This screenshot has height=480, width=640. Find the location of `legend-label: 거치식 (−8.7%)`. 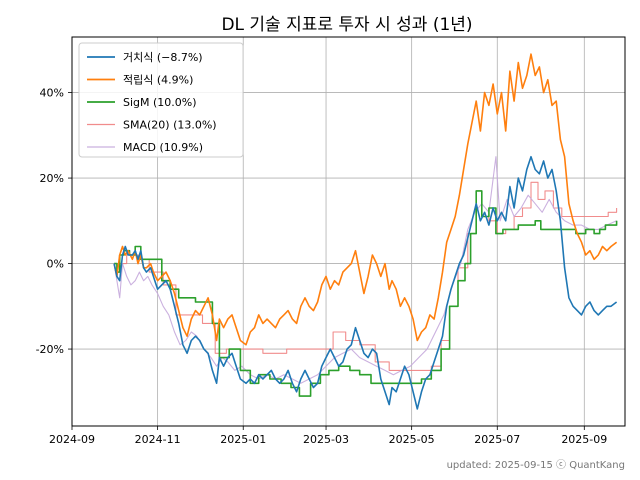

legend-label: 거치식 (−8.7%) is located at coordinates (163, 57).